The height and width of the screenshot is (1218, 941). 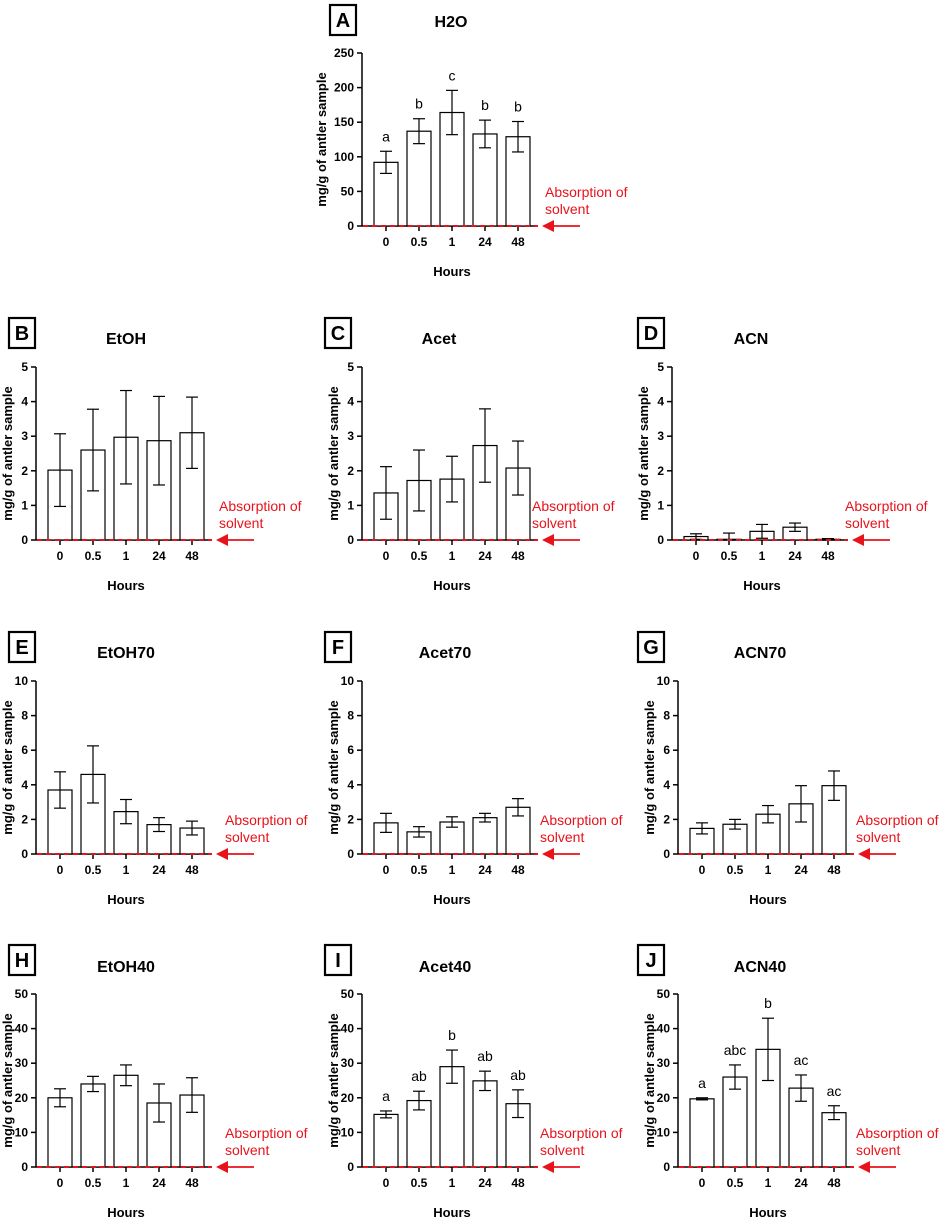 What do you see at coordinates (344, 88) in the screenshot?
I see `y-tick-label: 200` at bounding box center [344, 88].